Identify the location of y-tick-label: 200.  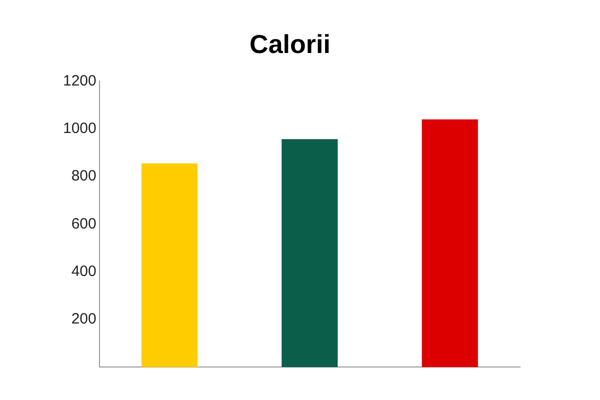
(83, 319).